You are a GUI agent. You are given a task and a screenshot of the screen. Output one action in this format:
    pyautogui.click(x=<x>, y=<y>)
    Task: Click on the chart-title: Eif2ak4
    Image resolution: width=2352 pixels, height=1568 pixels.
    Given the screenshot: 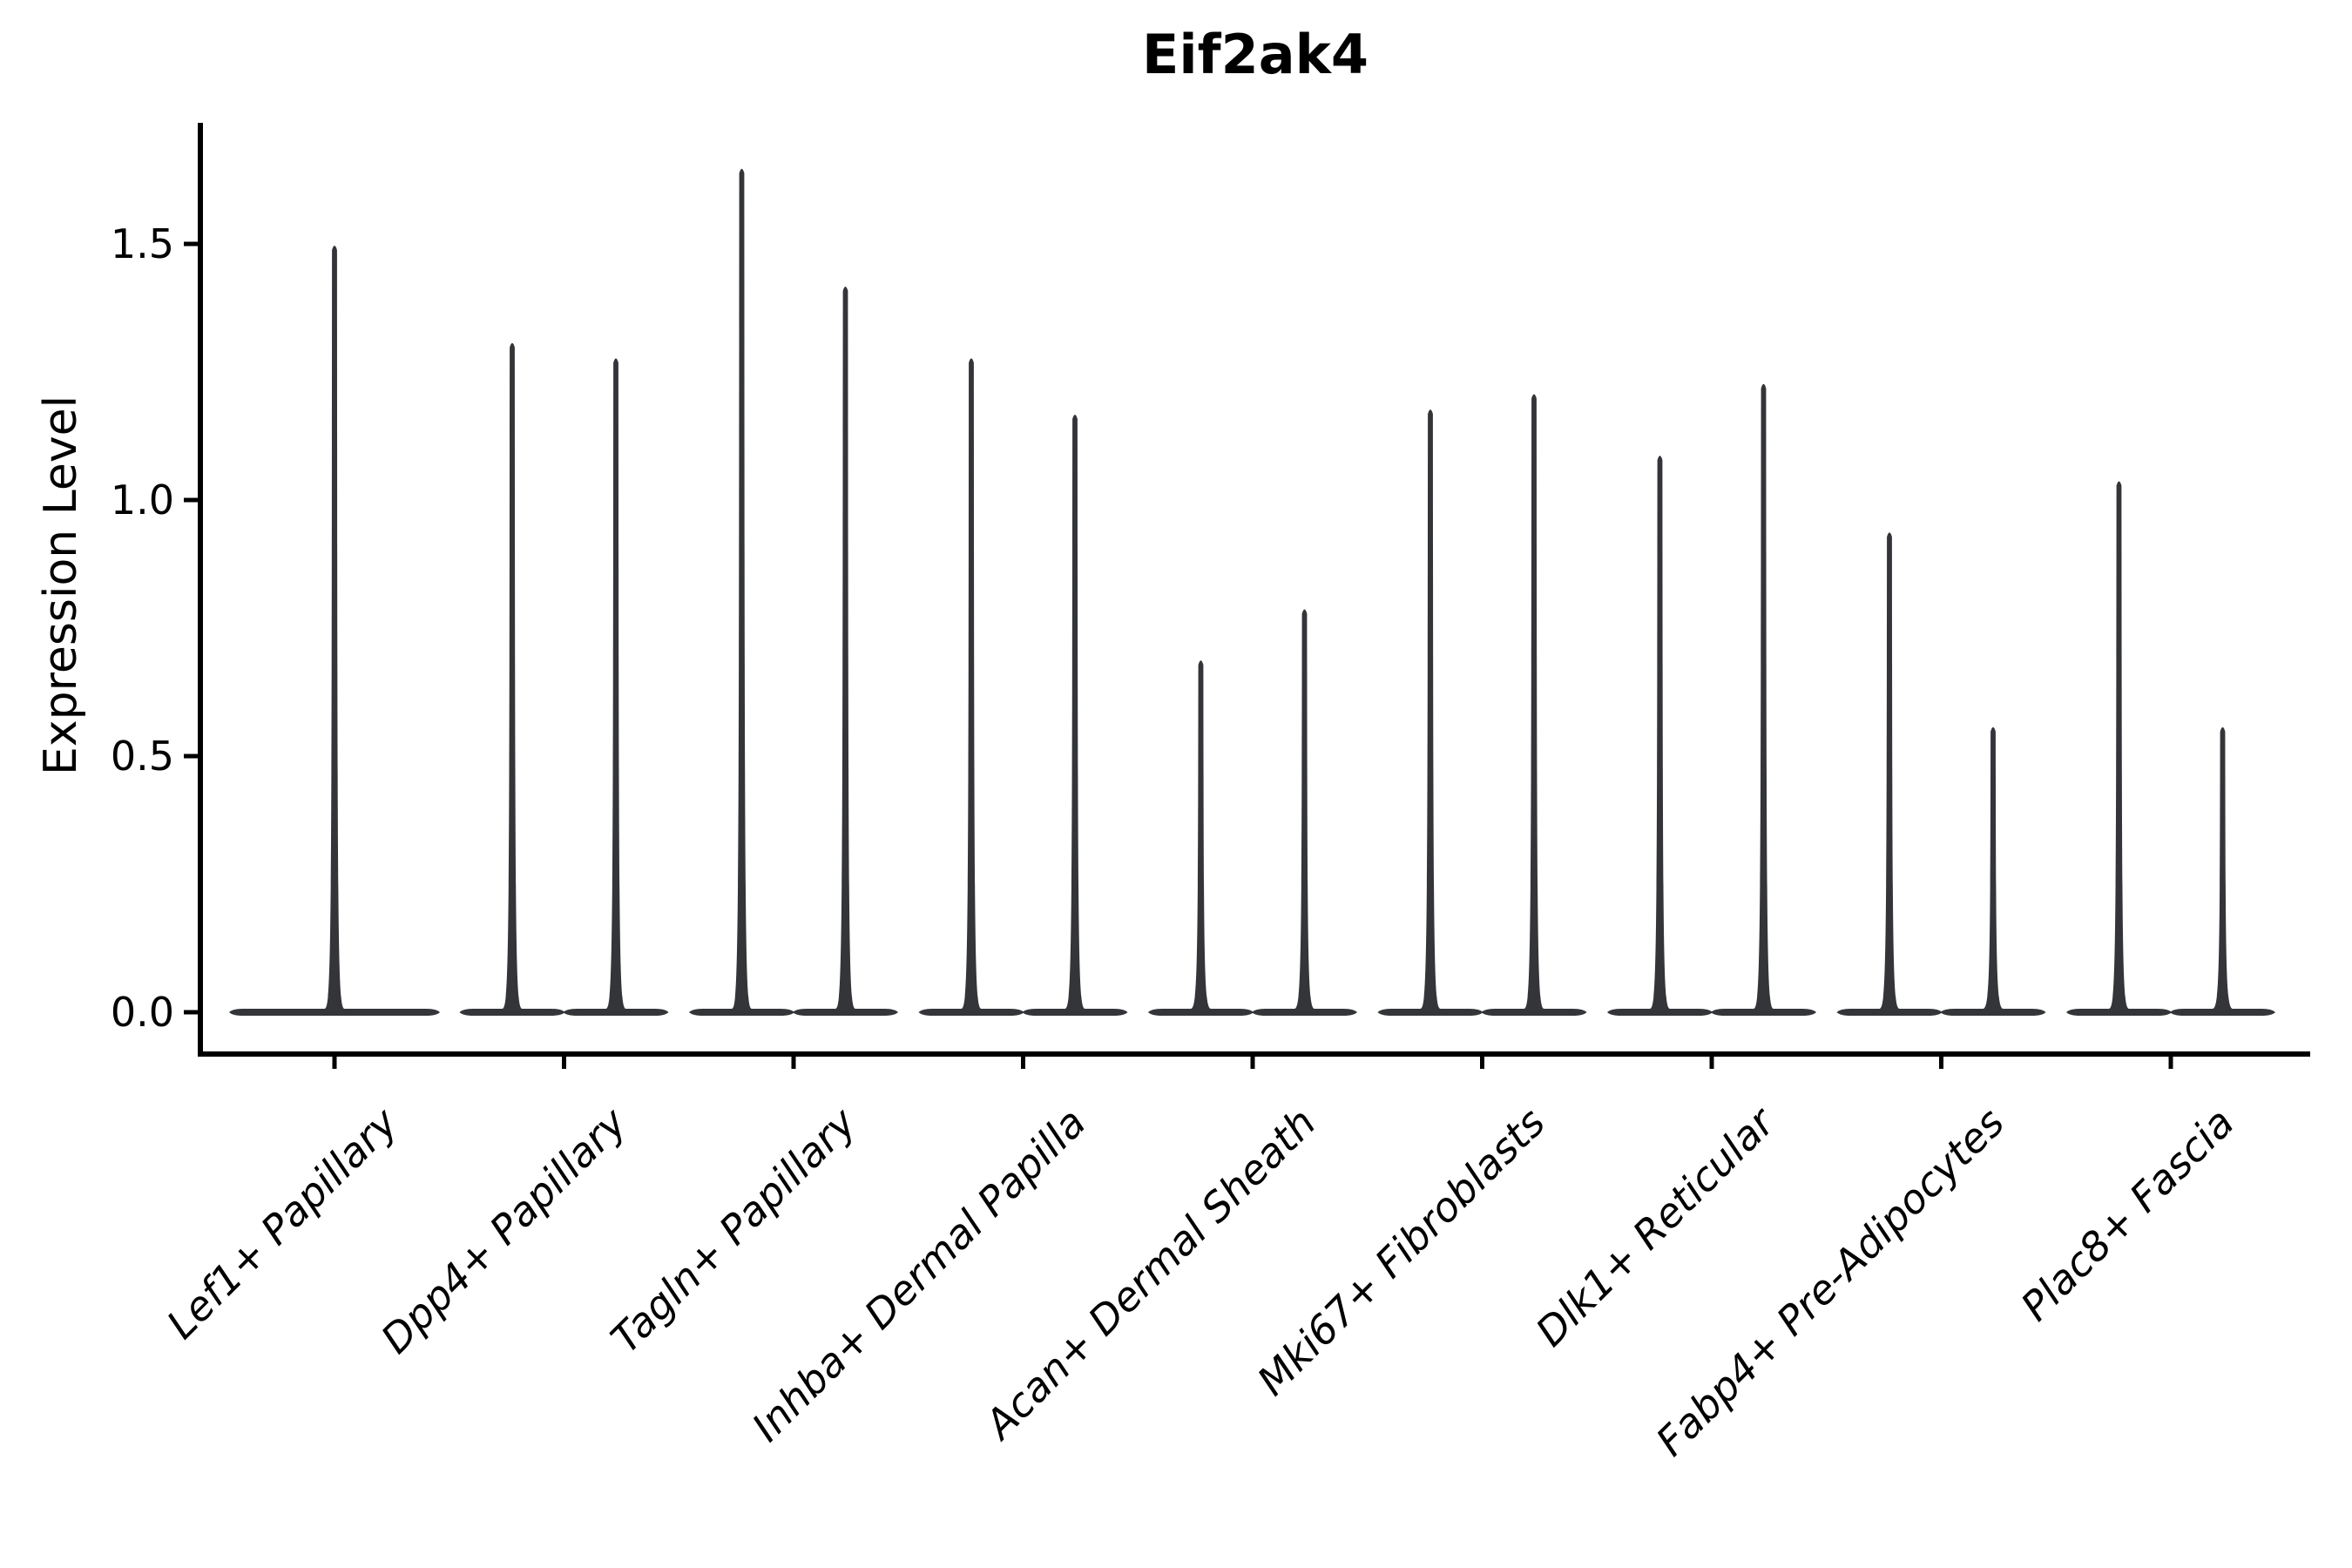 What is the action you would take?
    pyautogui.click(x=1255, y=54)
    